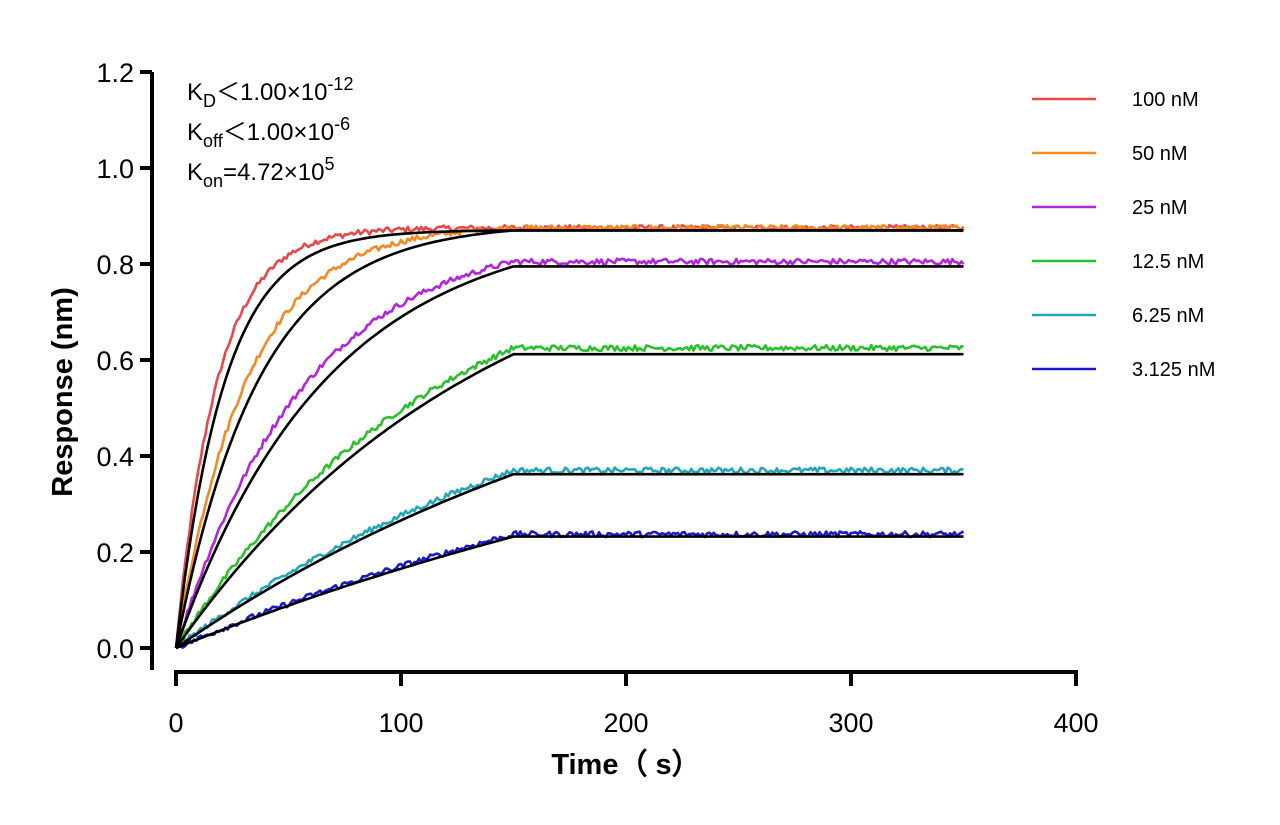  What do you see at coordinates (1160, 208) in the screenshot?
I see `legend-label: 25 nM` at bounding box center [1160, 208].